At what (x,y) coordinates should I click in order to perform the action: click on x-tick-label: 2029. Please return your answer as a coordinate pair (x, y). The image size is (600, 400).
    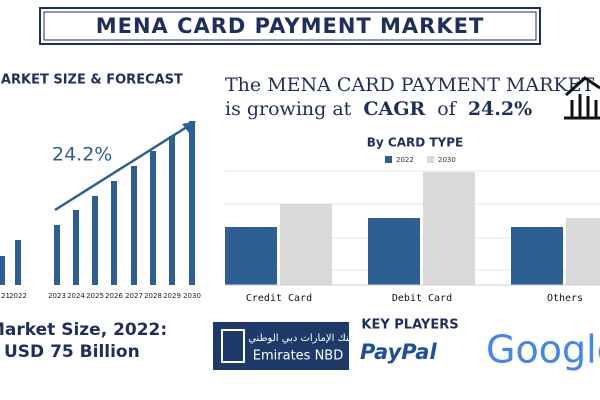
    Looking at the image, I should click on (172, 296).